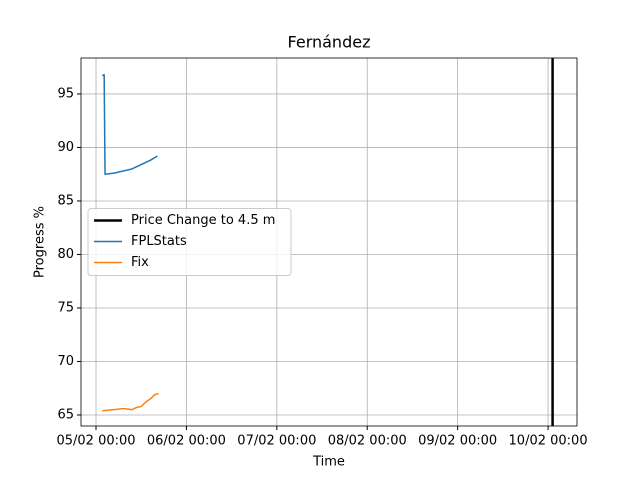  I want to click on y-tick-label: 95, so click(65, 93).